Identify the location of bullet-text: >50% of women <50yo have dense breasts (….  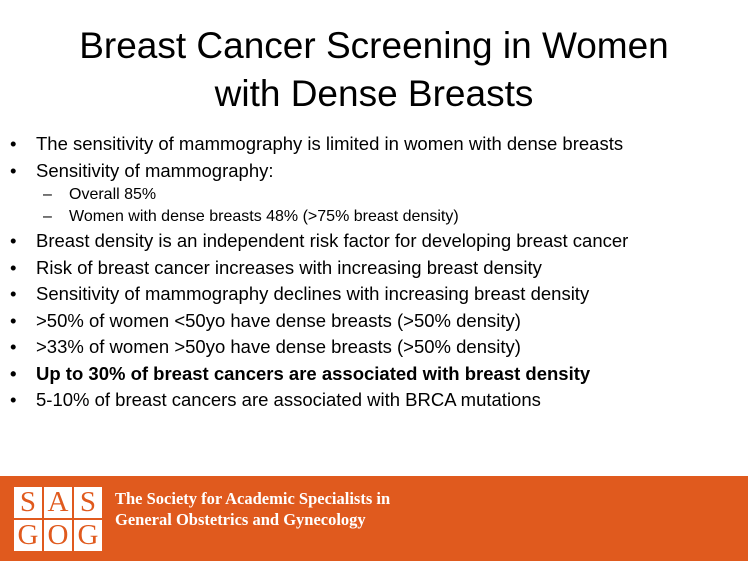
(278, 320).